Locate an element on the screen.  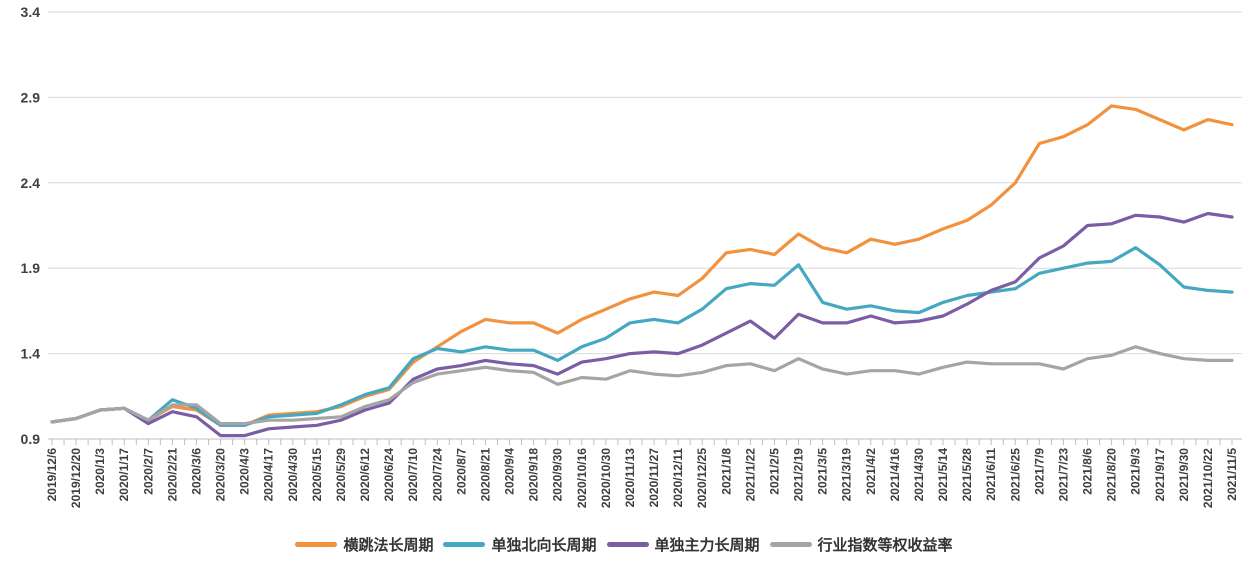
x-axis-tick-label: 2020/6/24 is located at coordinates (389, 475).